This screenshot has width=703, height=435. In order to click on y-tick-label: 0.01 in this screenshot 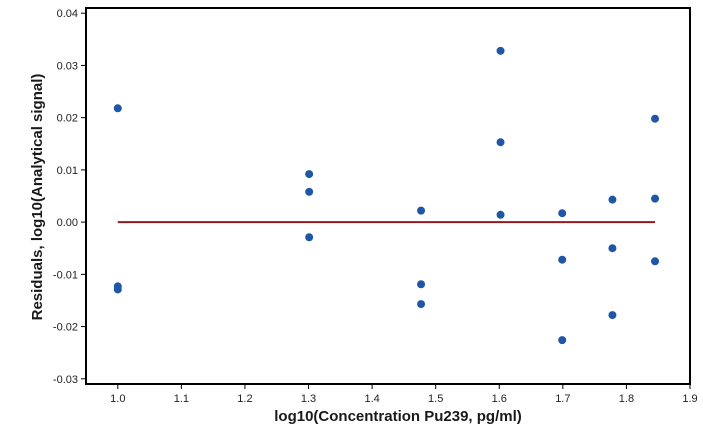, I will do `click(67, 171)`.